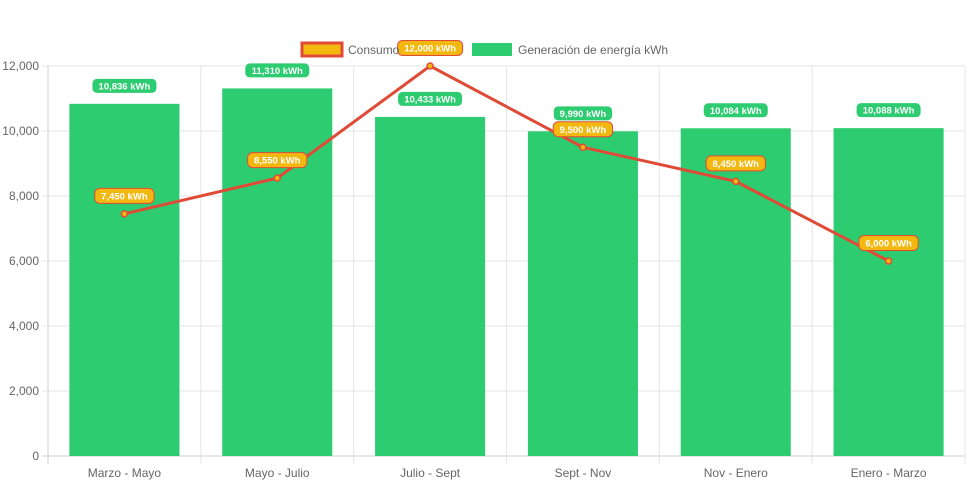 The height and width of the screenshot is (485, 971). I want to click on legend-item-consumo: Consumo, so click(350, 49).